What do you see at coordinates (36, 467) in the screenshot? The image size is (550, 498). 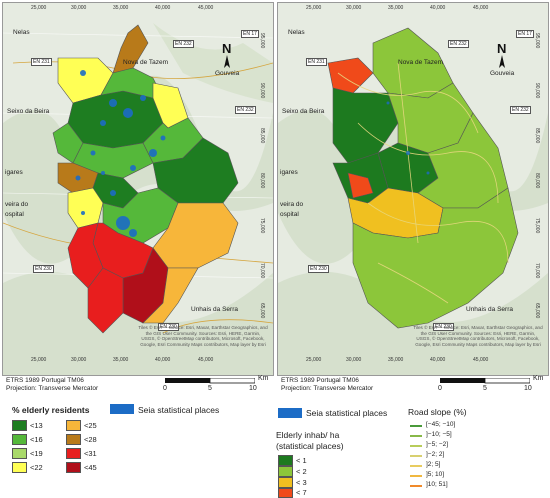 I see `legend-label: <22` at bounding box center [36, 467].